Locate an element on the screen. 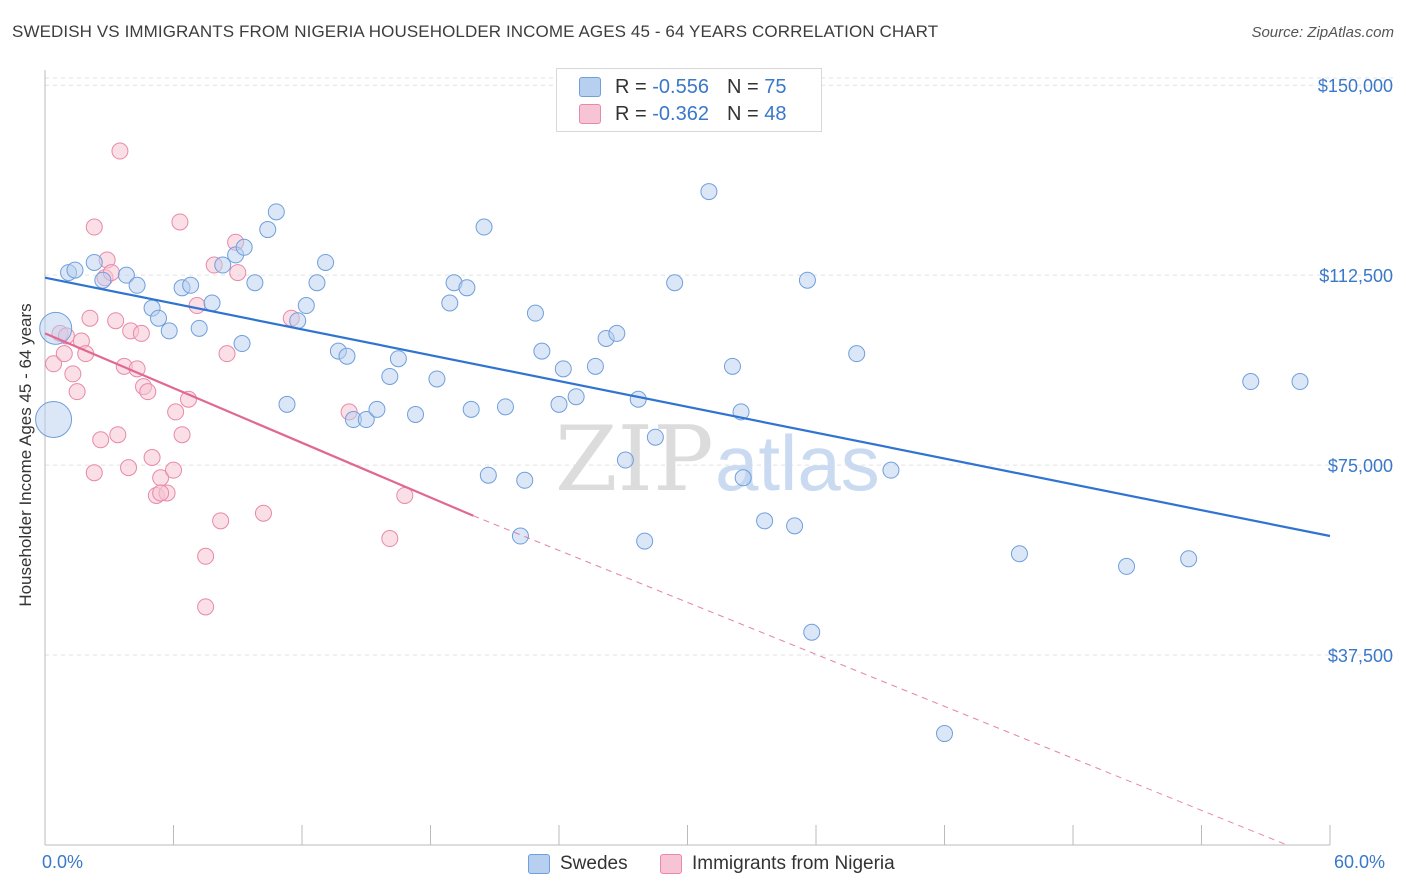 The height and width of the screenshot is (892, 1406). legend-r-value: -0.362 is located at coordinates (680, 113).